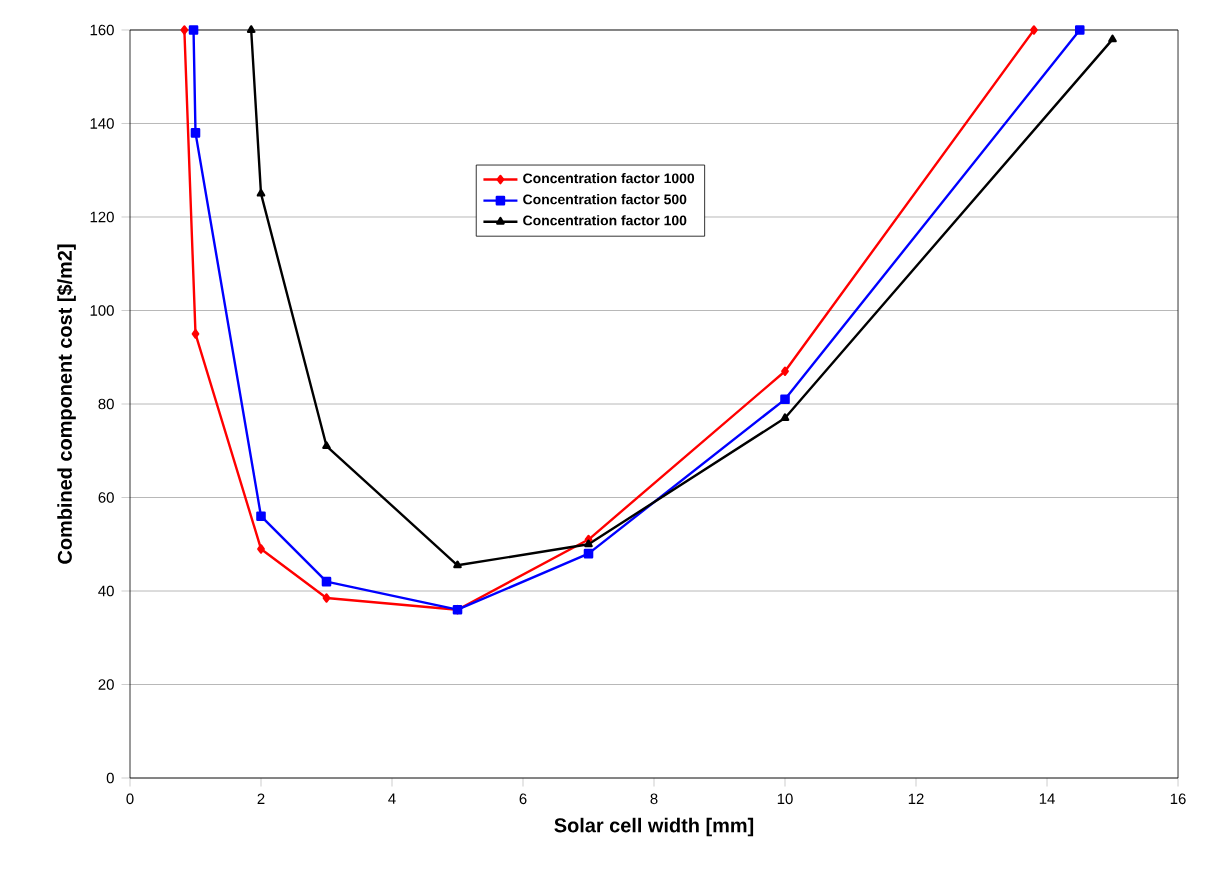  What do you see at coordinates (654, 827) in the screenshot?
I see `x-axis-title: Solar cell width [mm]` at bounding box center [654, 827].